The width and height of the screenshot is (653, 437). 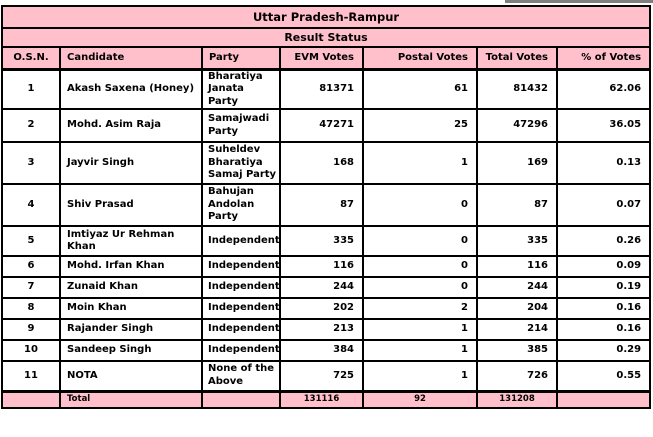 What do you see at coordinates (321, 308) in the screenshot?
I see `evm-votes-cell: 202` at bounding box center [321, 308].